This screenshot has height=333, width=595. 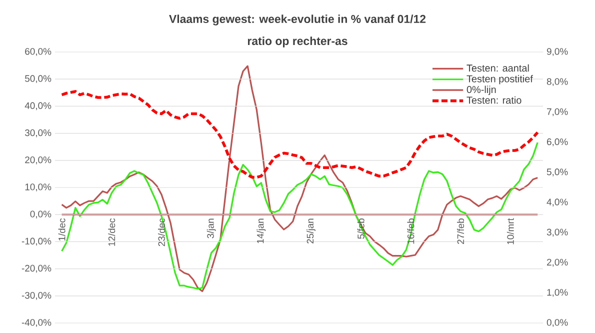 What do you see at coordinates (38, 52) in the screenshot?
I see `y-tick-label: 60,0%` at bounding box center [38, 52].